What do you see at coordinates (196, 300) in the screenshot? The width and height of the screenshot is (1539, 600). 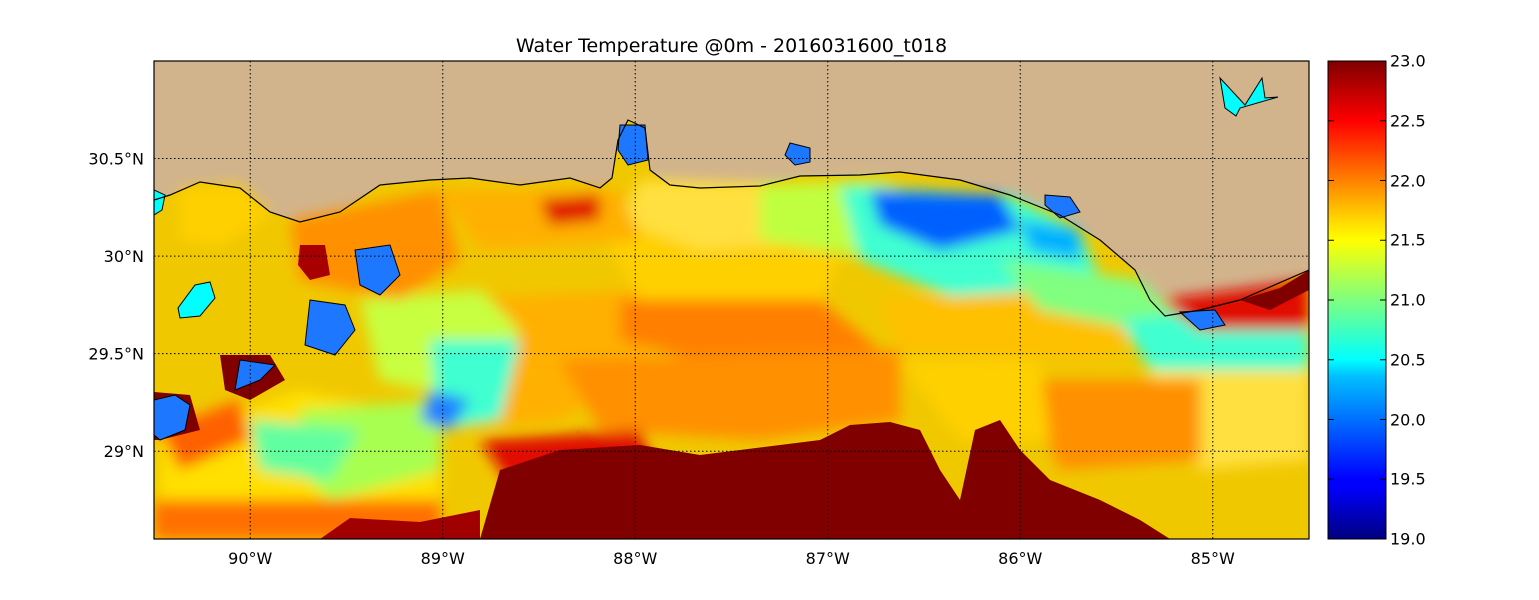 I see `lake-small` at bounding box center [196, 300].